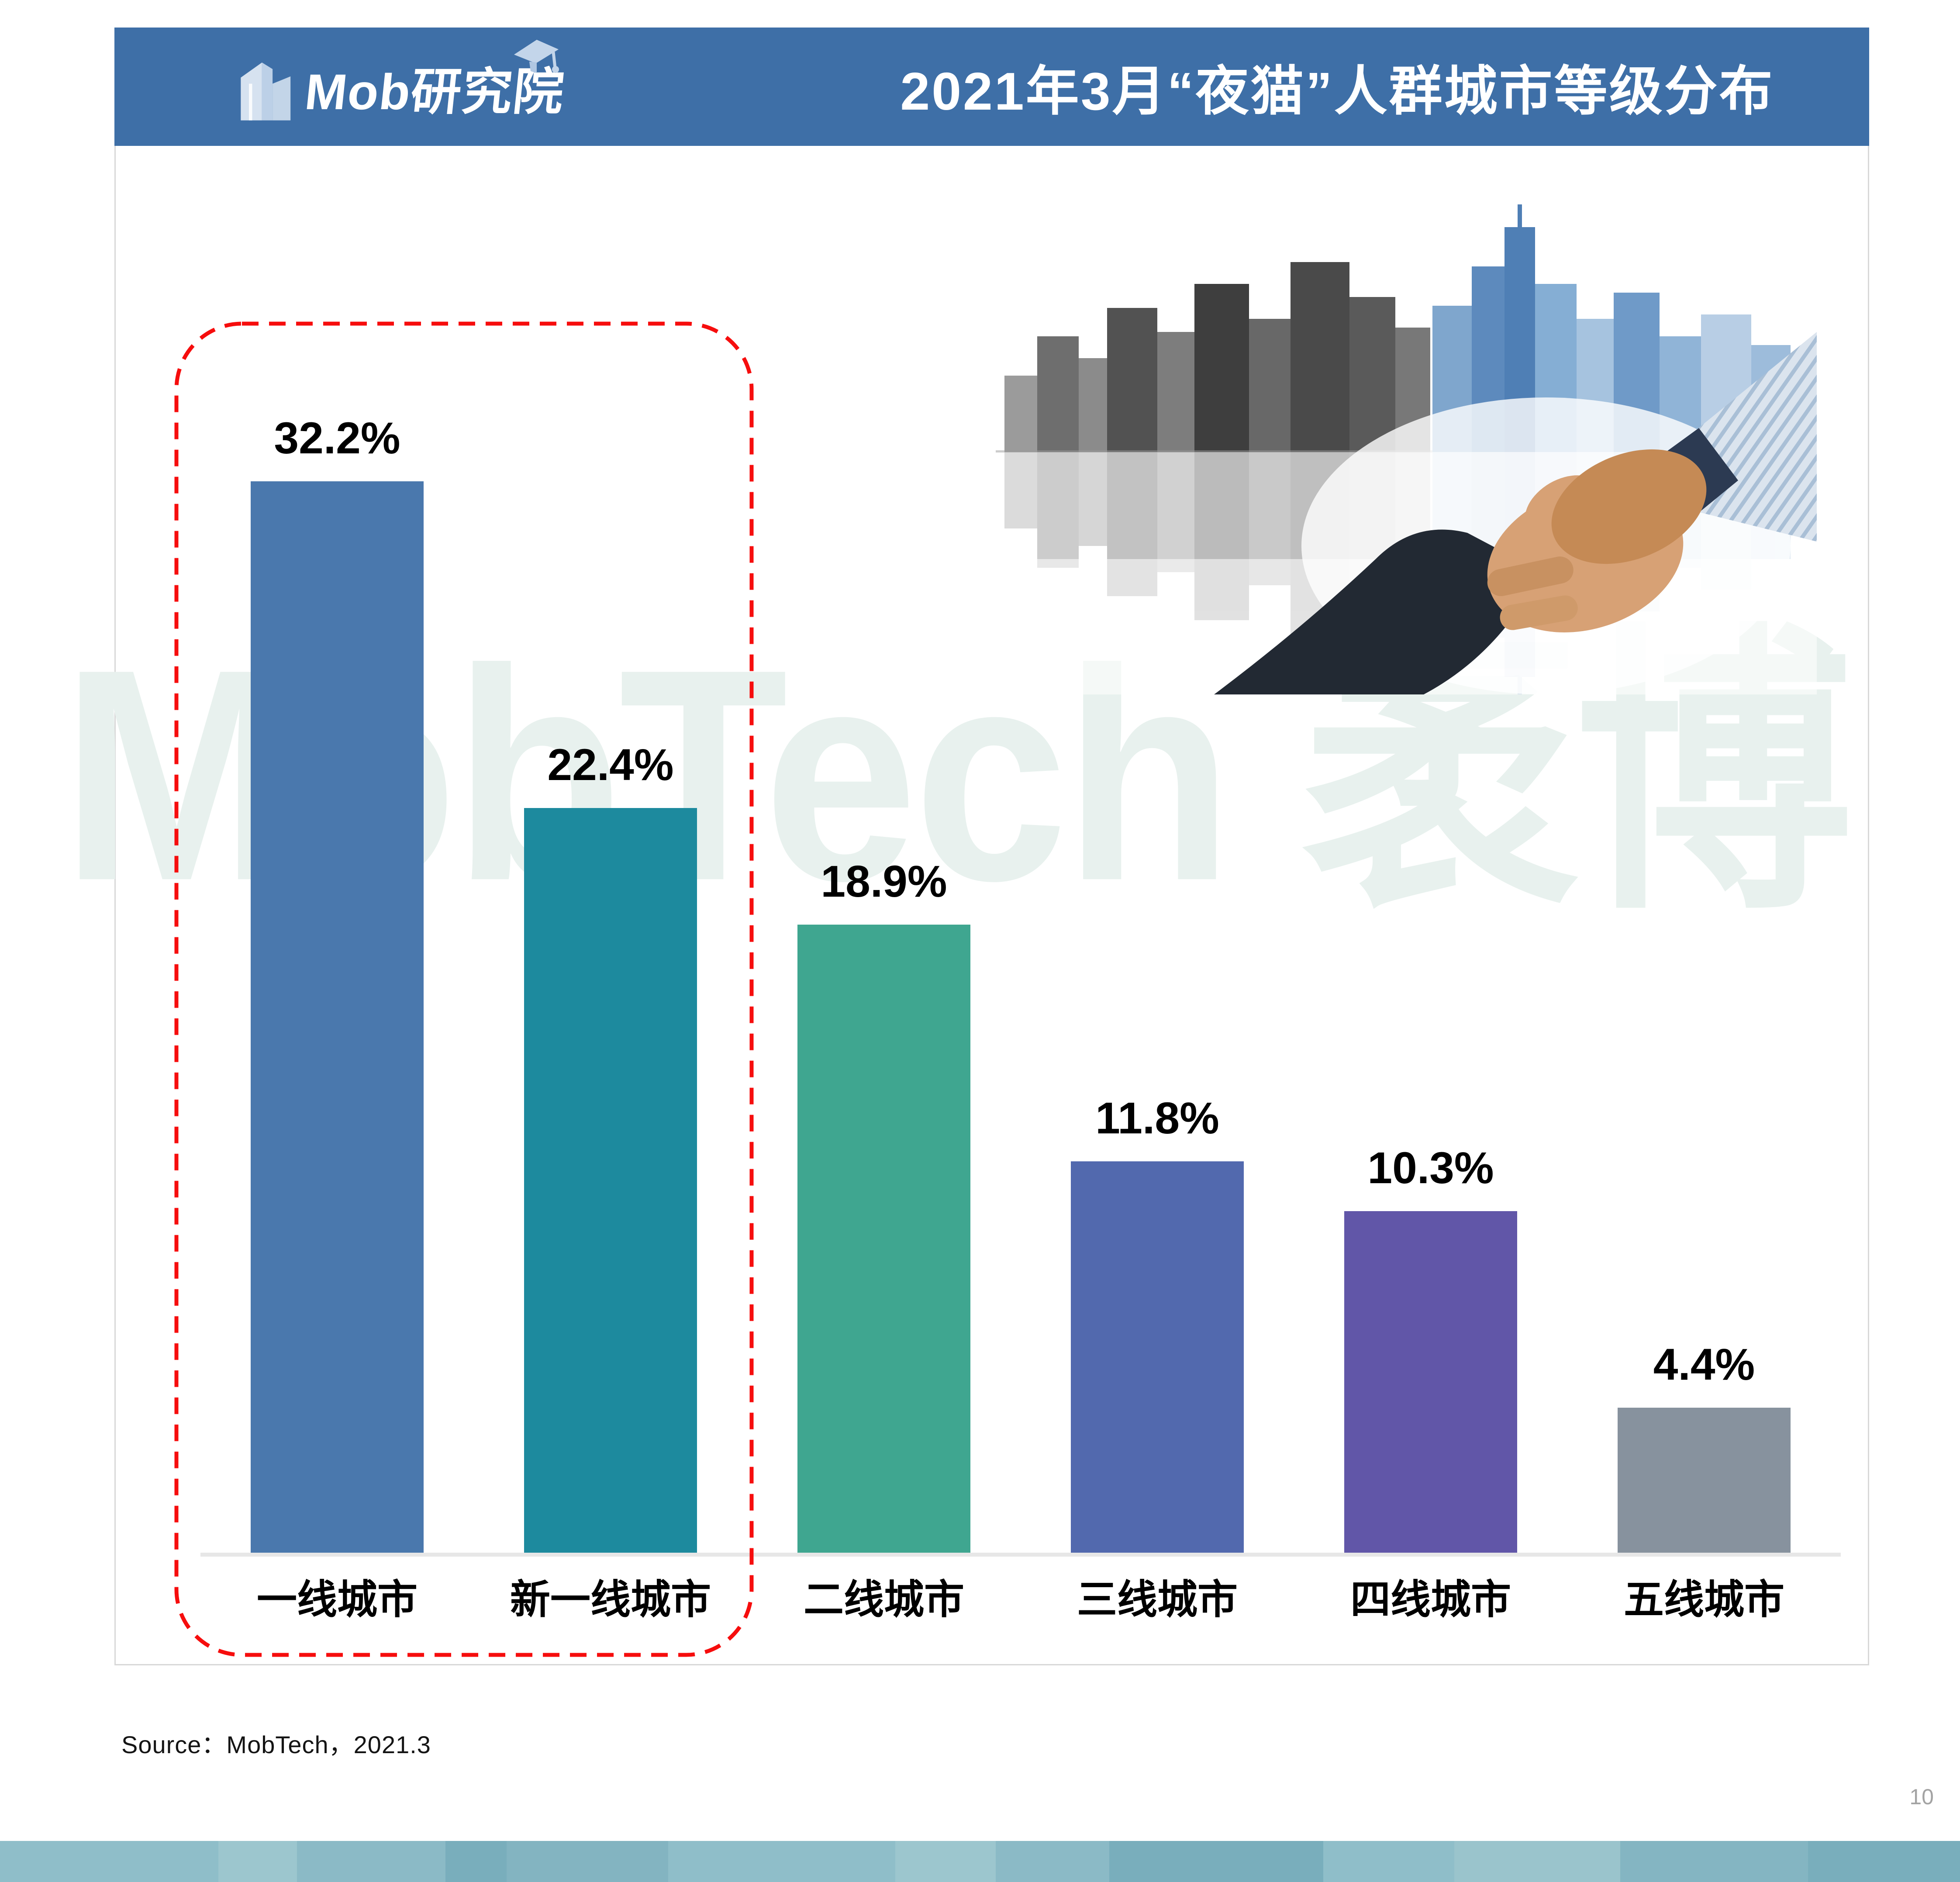 This screenshot has width=1960, height=1882. I want to click on x-axis-line, so click(1020, 1555).